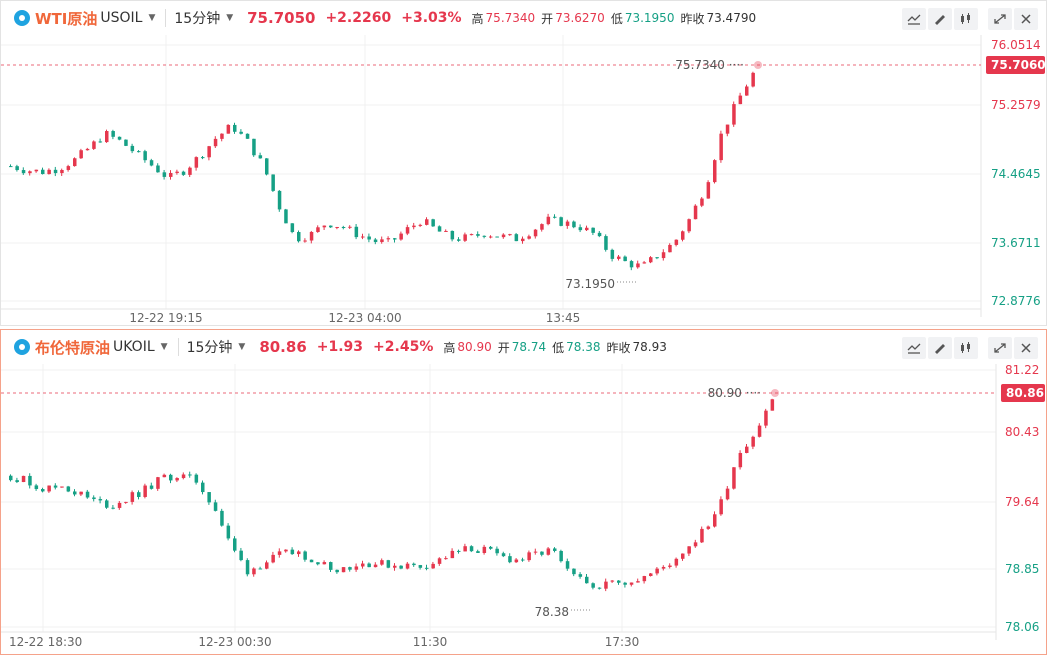 This screenshot has height=655, width=1047. What do you see at coordinates (234, 642) in the screenshot?
I see `x-tick-label: 12-23 00:30` at bounding box center [234, 642].